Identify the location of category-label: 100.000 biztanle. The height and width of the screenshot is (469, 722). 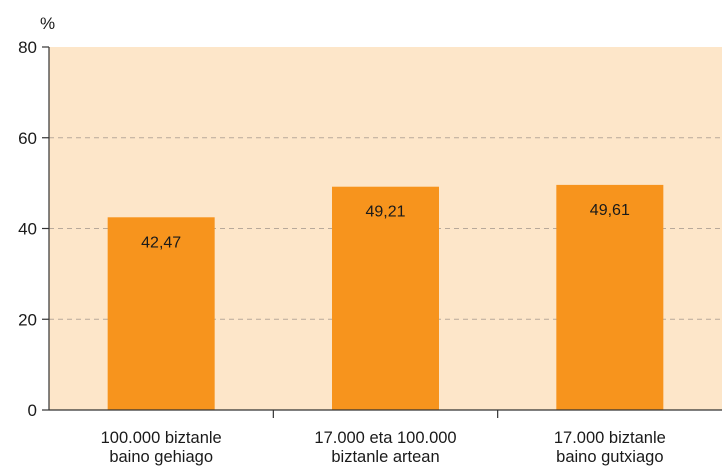
(161, 438).